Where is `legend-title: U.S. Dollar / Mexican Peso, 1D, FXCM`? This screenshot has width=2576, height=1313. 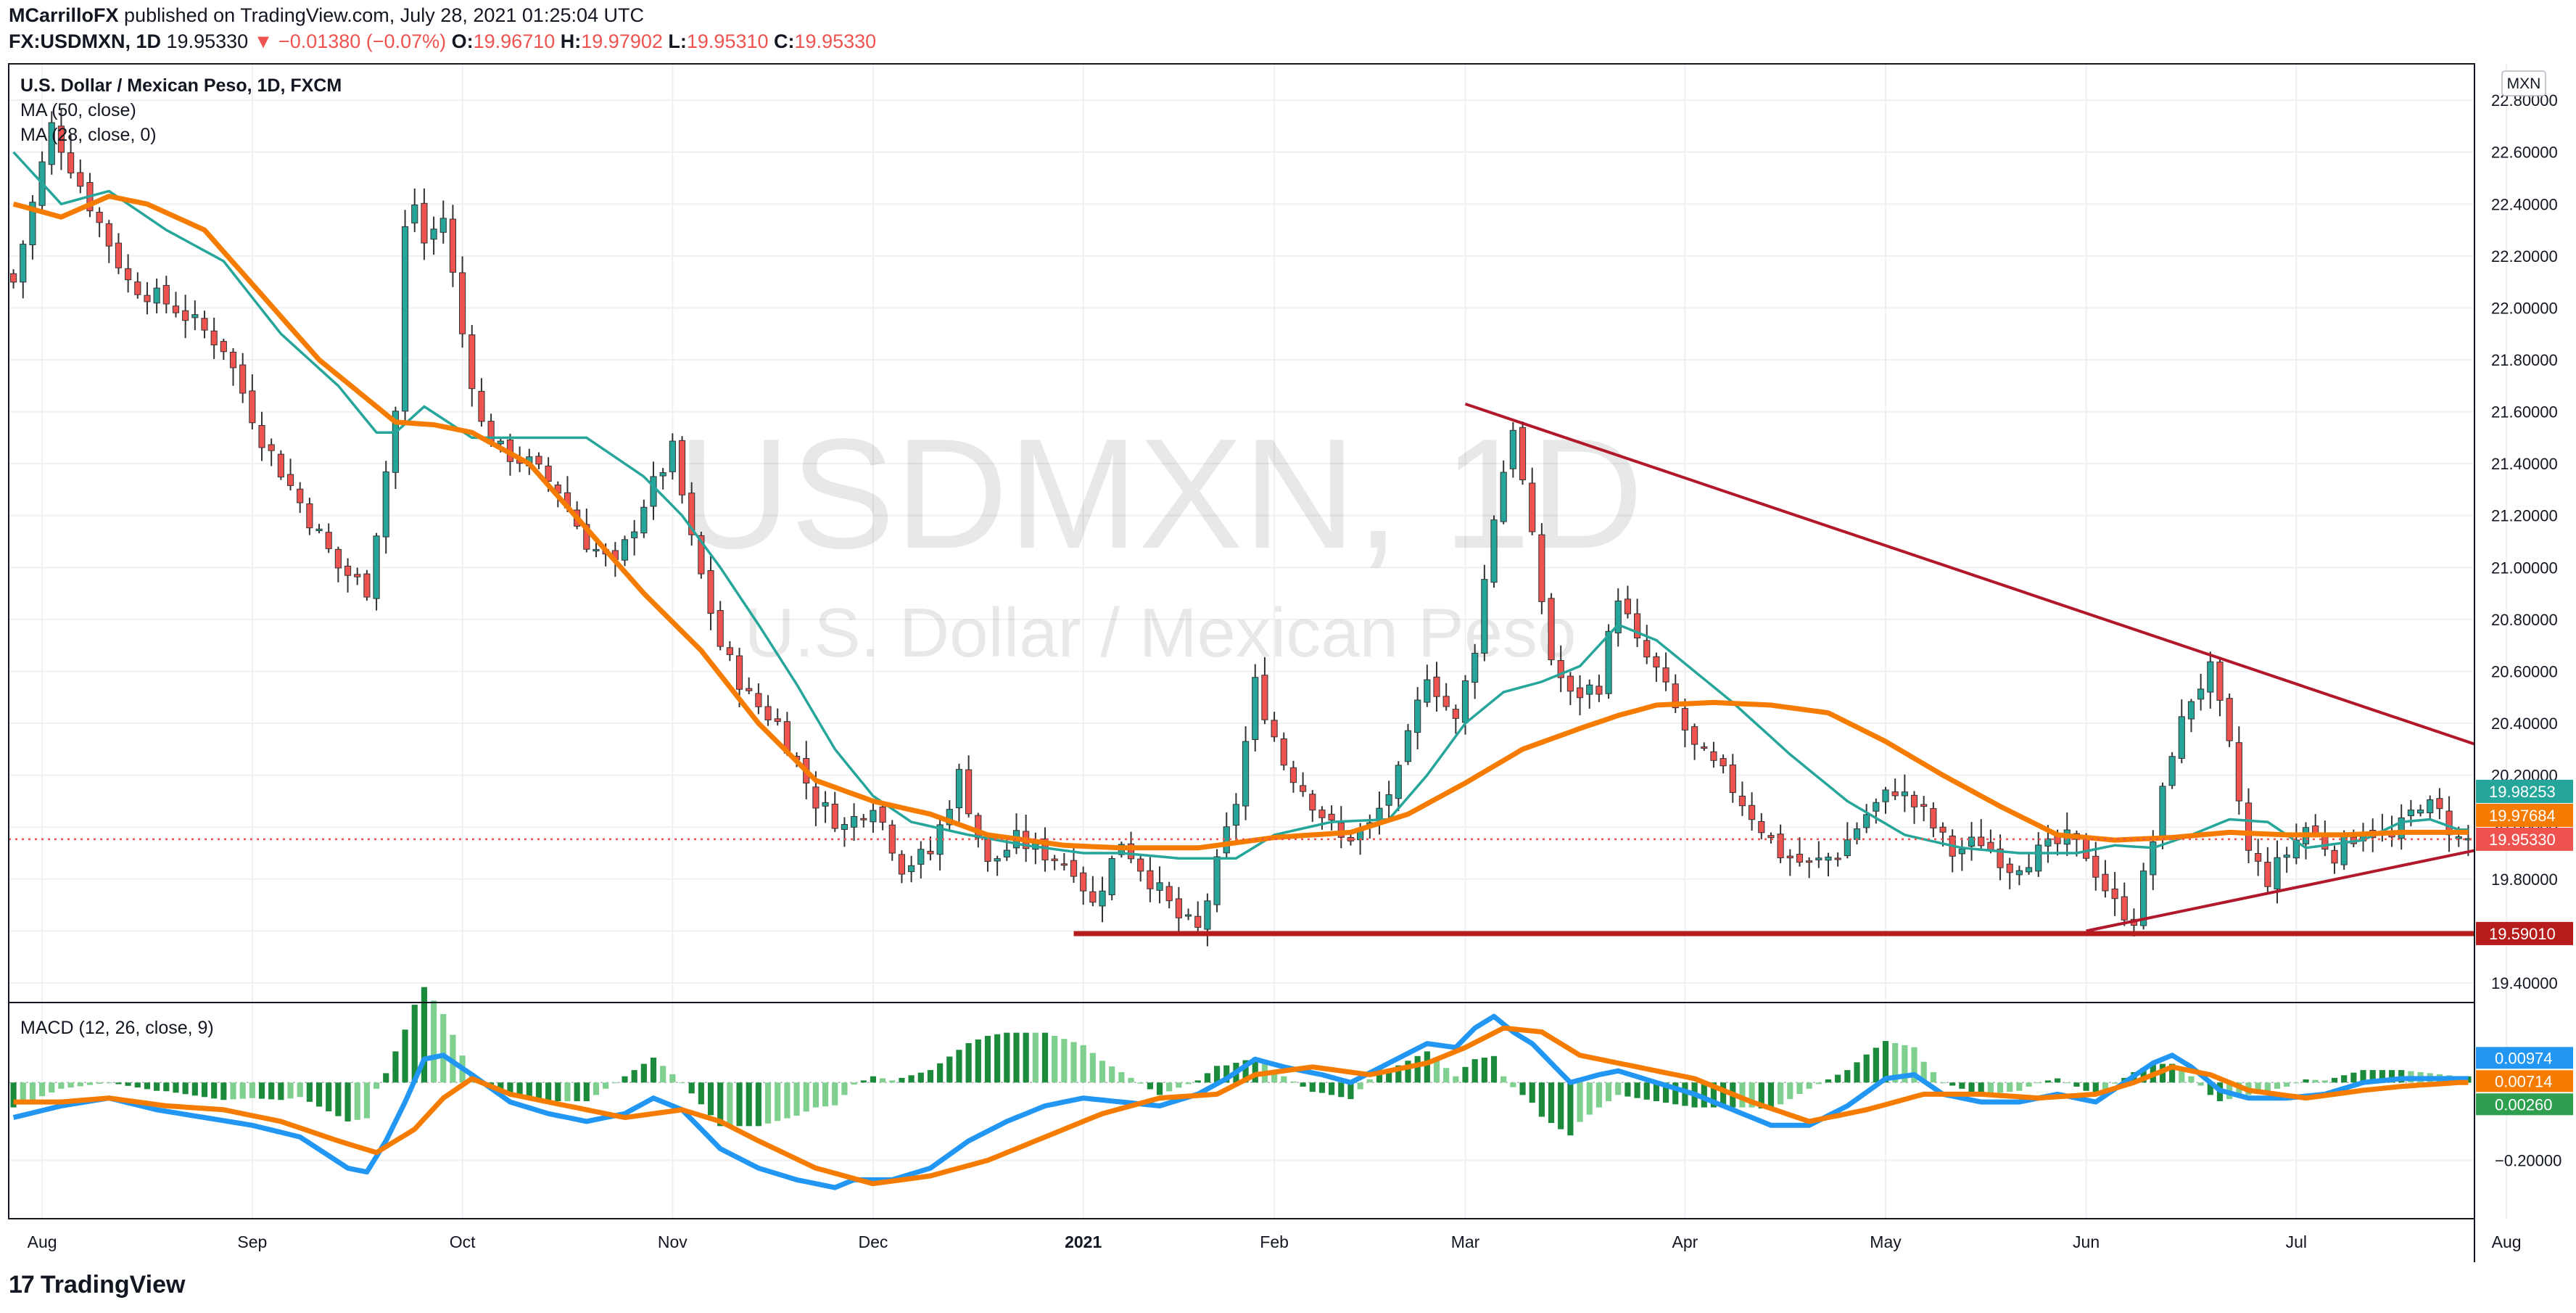
legend-title: U.S. Dollar / Mexican Peso, 1D, FXCM is located at coordinates (181, 85).